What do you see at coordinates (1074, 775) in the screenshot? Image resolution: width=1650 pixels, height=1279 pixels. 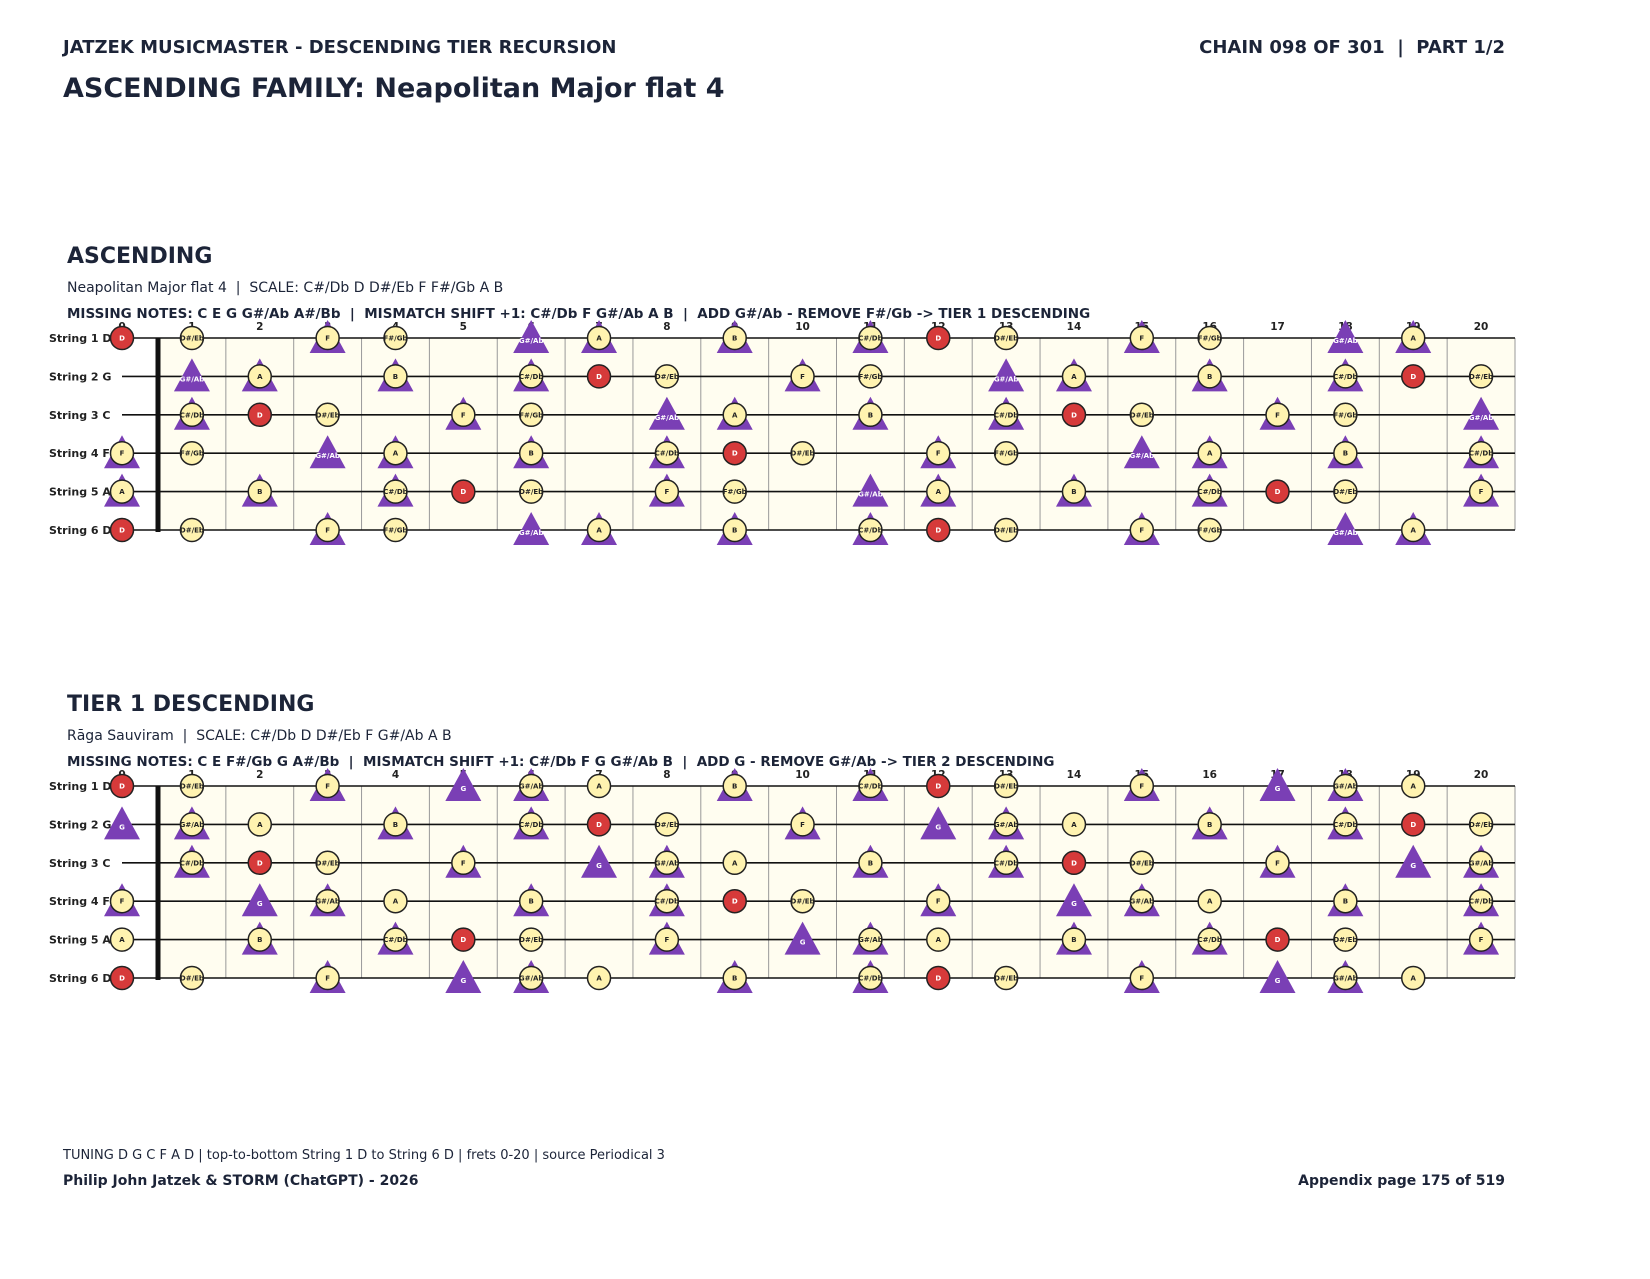 I see `fret-number: 14` at bounding box center [1074, 775].